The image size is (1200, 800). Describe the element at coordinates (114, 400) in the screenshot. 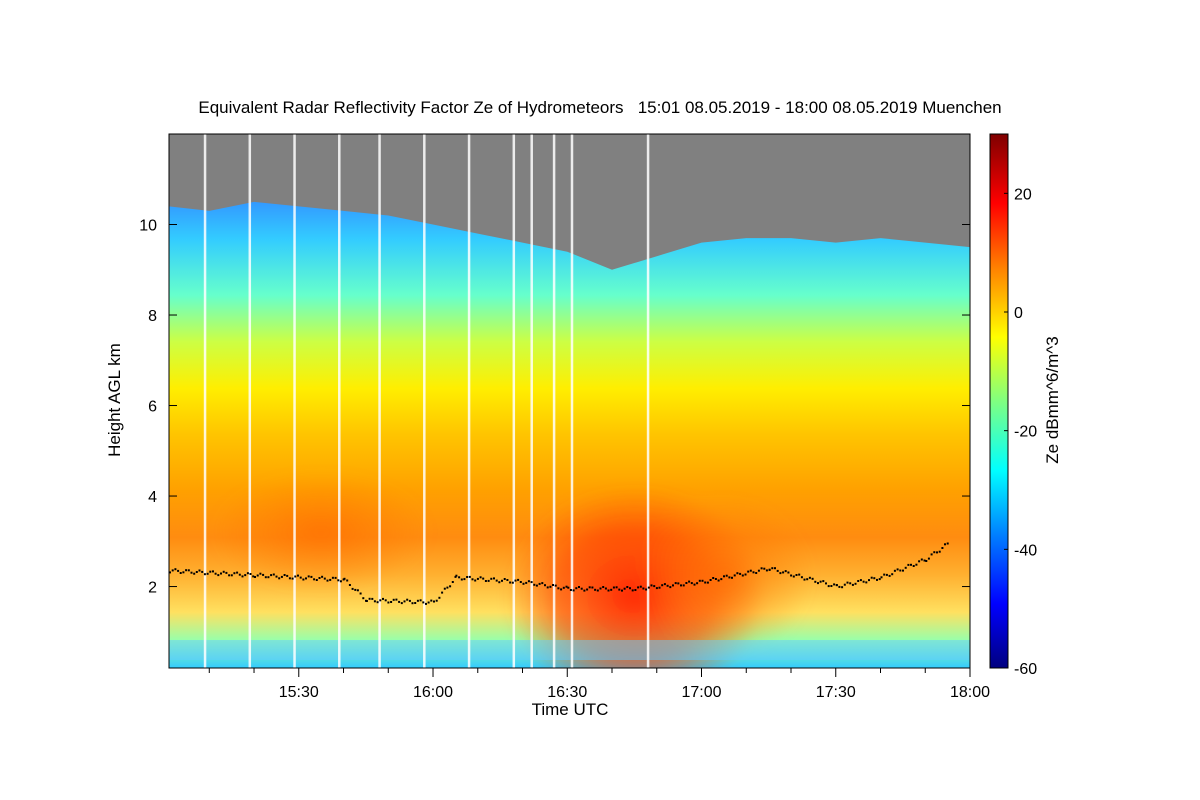

I see `y-axis-label: Height AGL km` at that location.